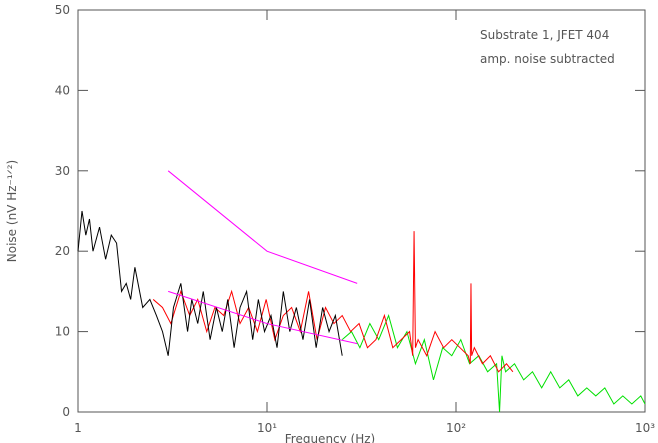 The width and height of the screenshot is (658, 443). What do you see at coordinates (78, 428) in the screenshot?
I see `x-tick-label: 1` at bounding box center [78, 428].